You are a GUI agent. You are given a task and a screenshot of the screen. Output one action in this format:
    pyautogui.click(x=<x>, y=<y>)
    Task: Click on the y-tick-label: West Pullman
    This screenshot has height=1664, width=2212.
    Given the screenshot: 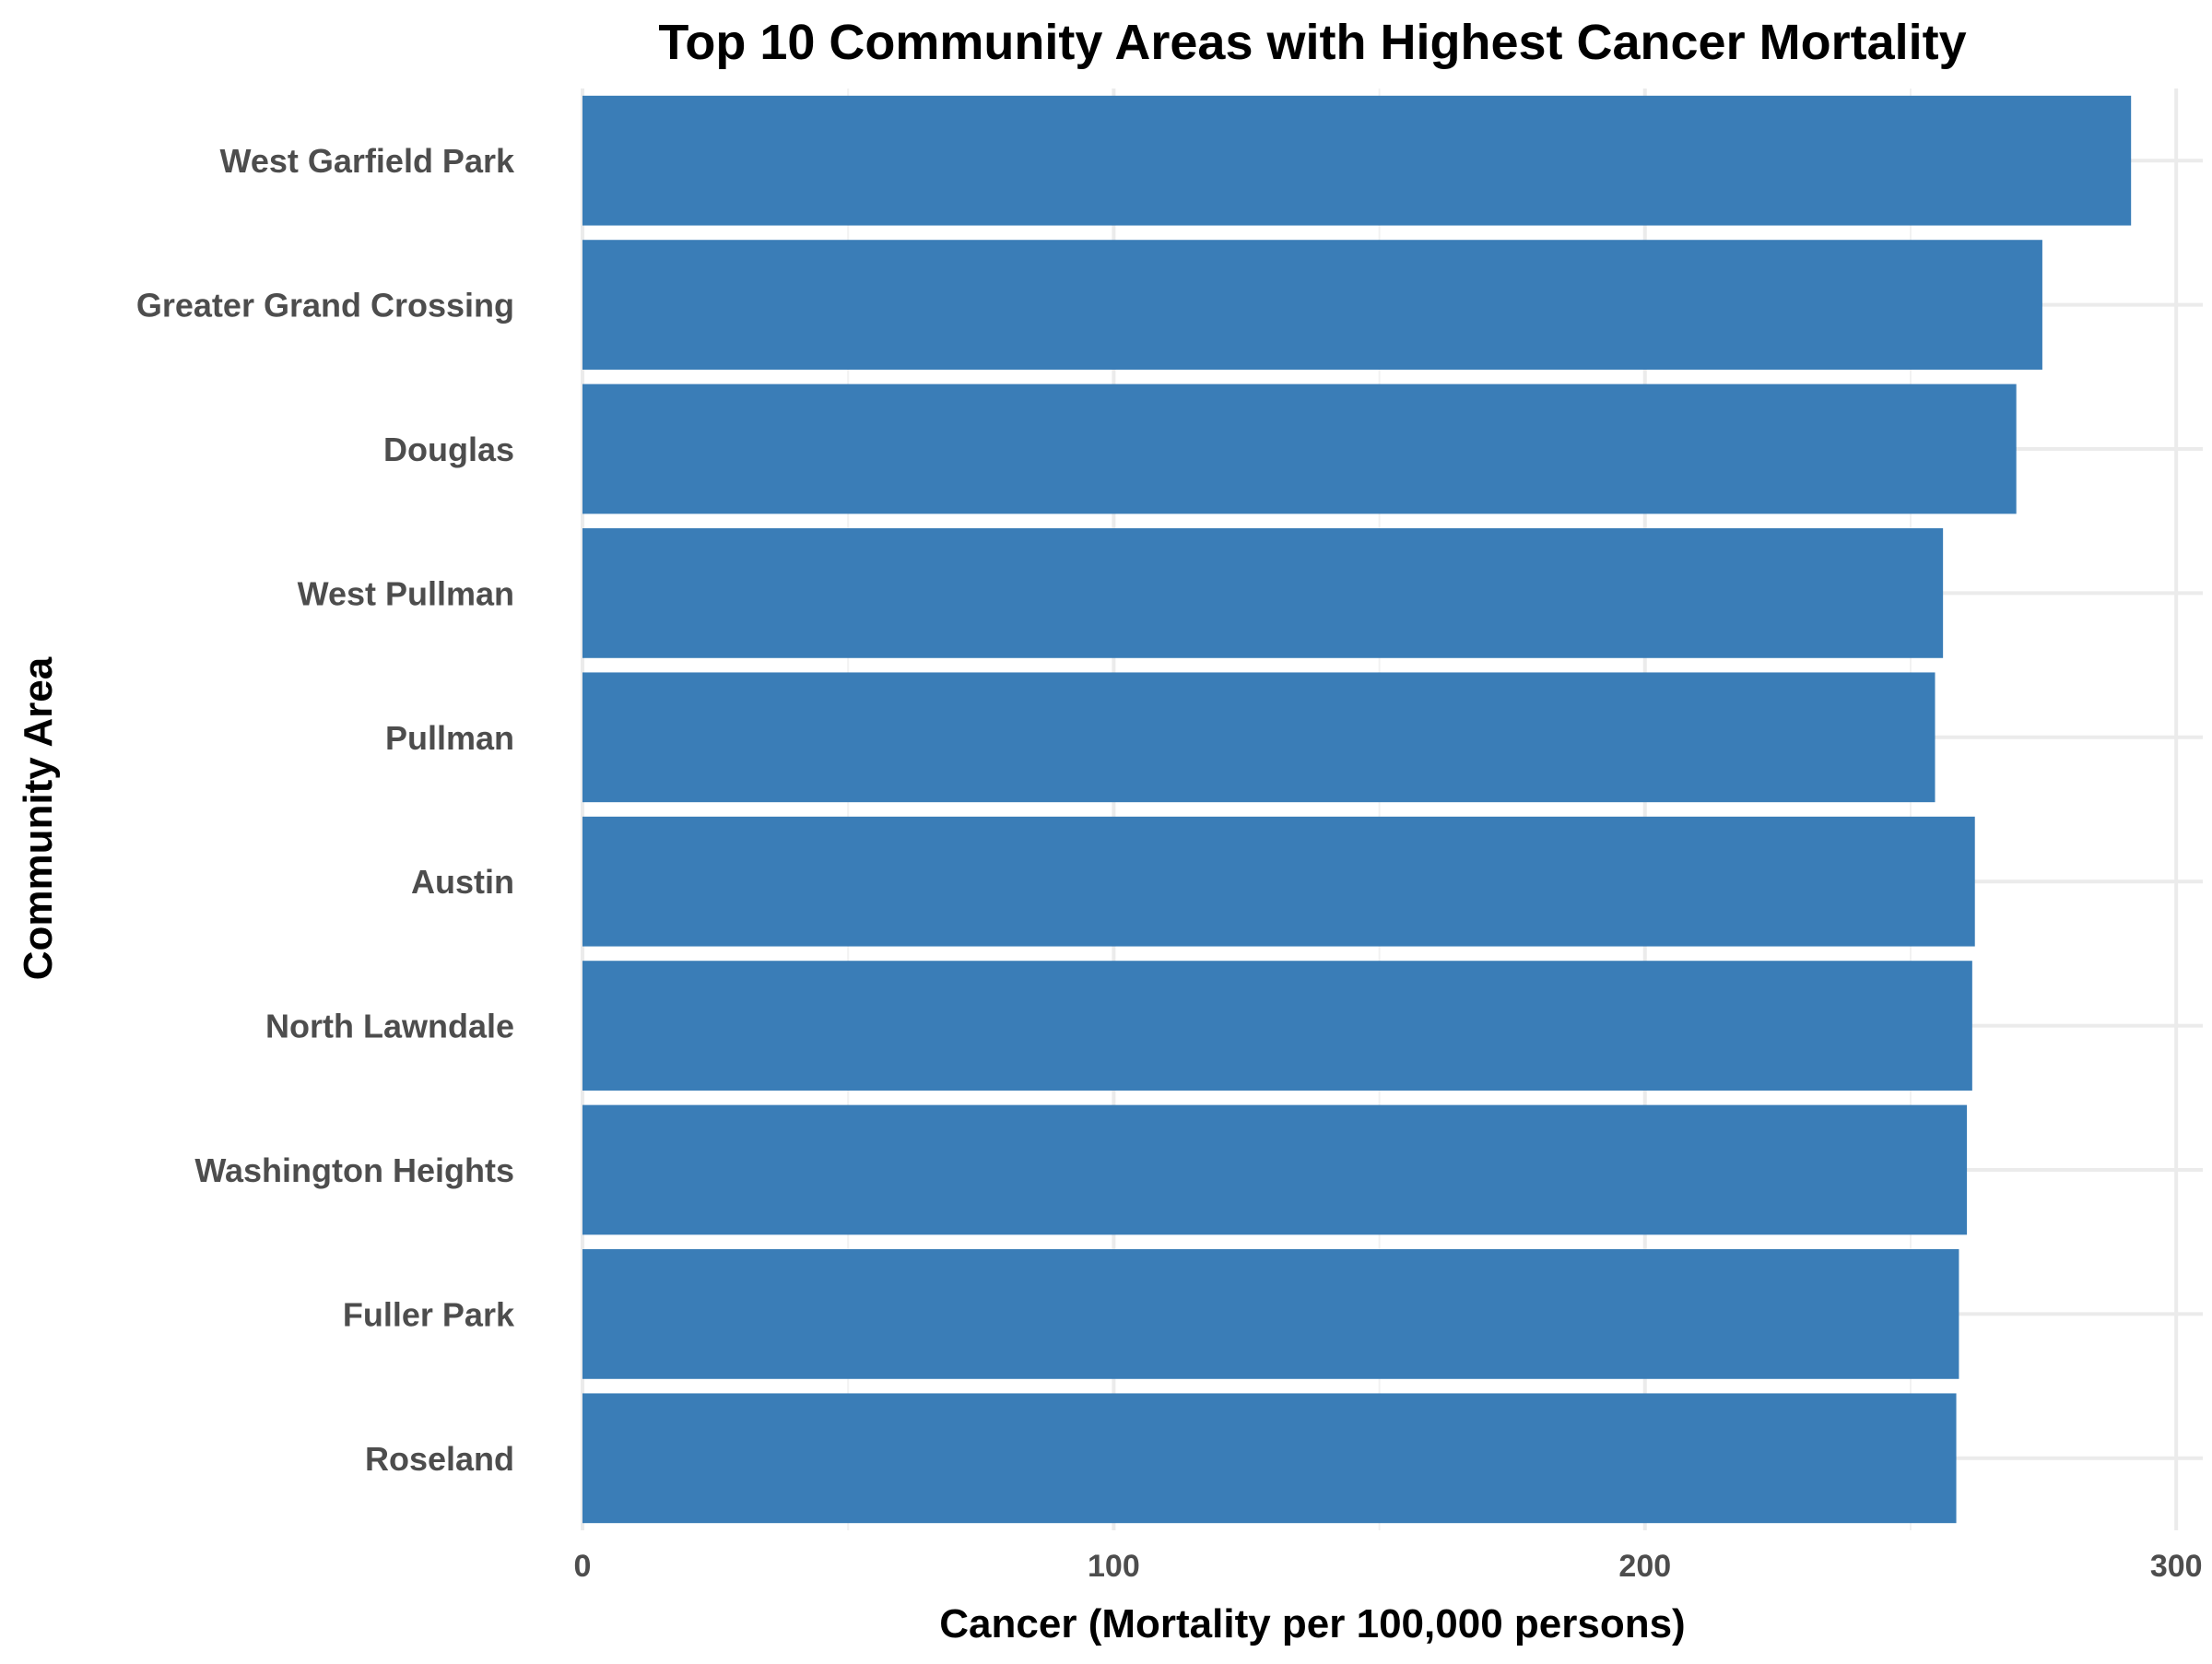 What is the action you would take?
    pyautogui.click(x=406, y=593)
    